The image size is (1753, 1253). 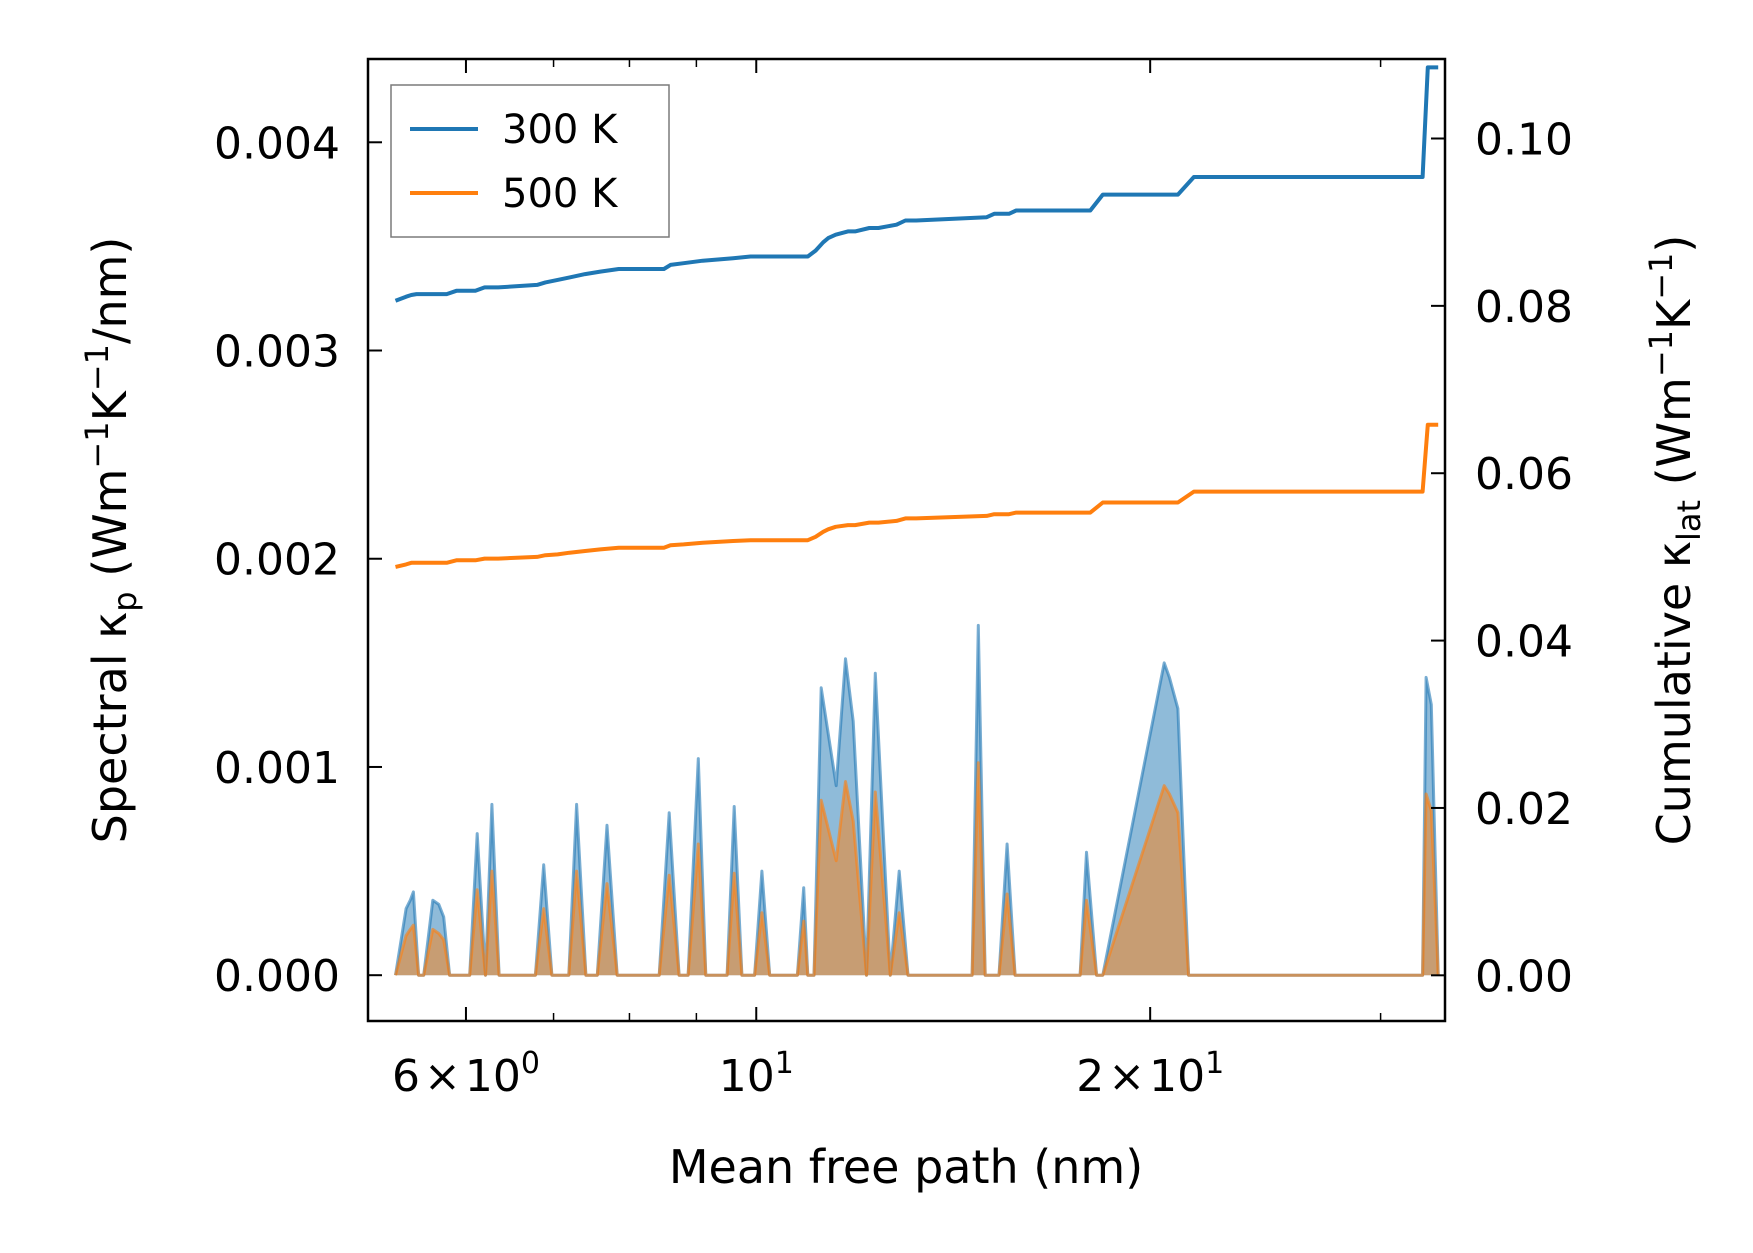 I want to click on y-left-tick-label: 0.000, so click(x=277, y=976).